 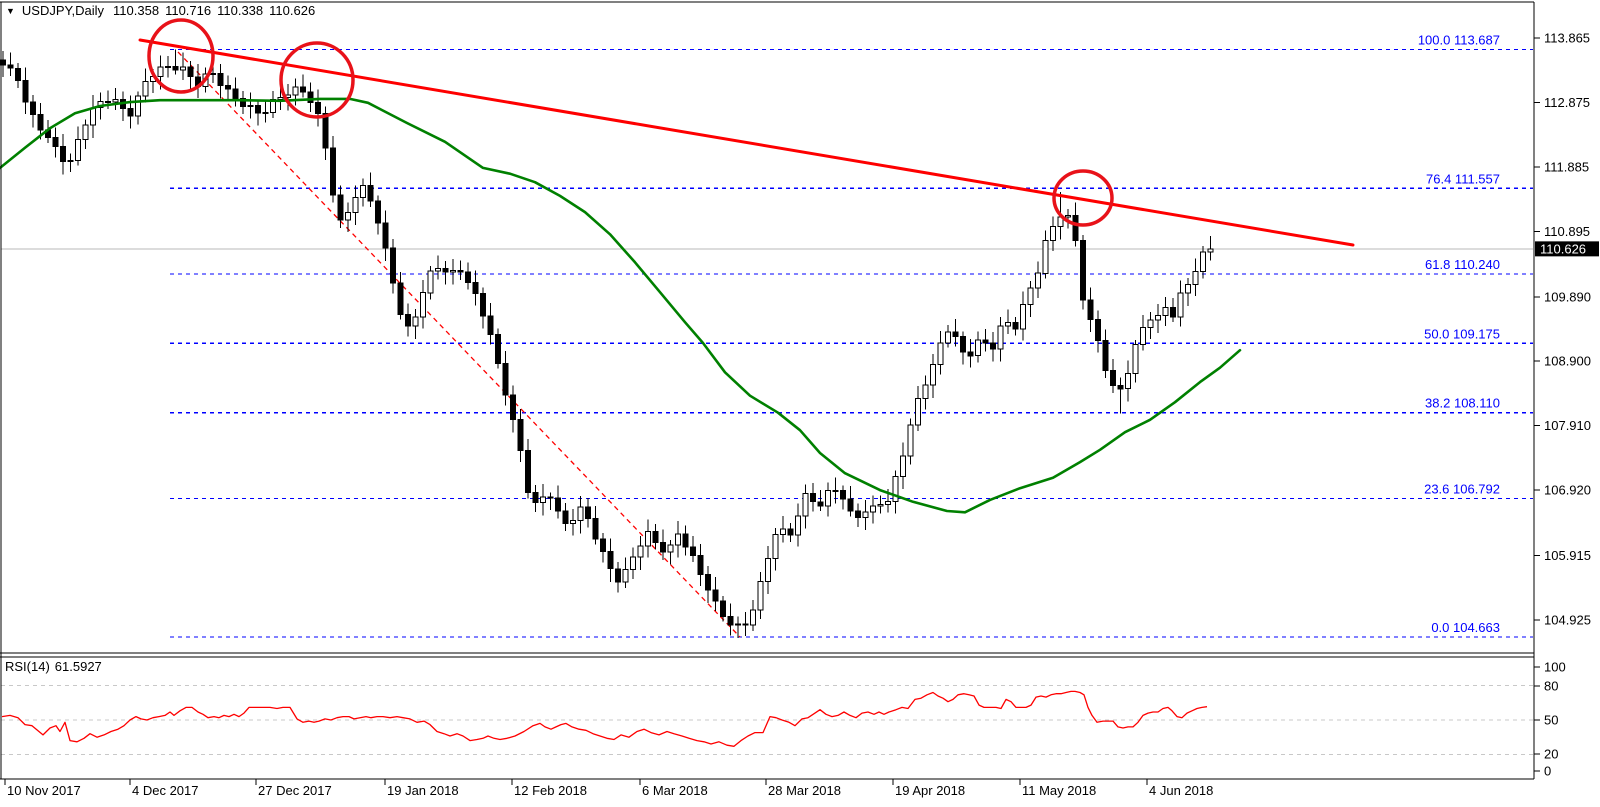 What do you see at coordinates (1547, 771) in the screenshot?
I see `rsi-axis-label: 0` at bounding box center [1547, 771].